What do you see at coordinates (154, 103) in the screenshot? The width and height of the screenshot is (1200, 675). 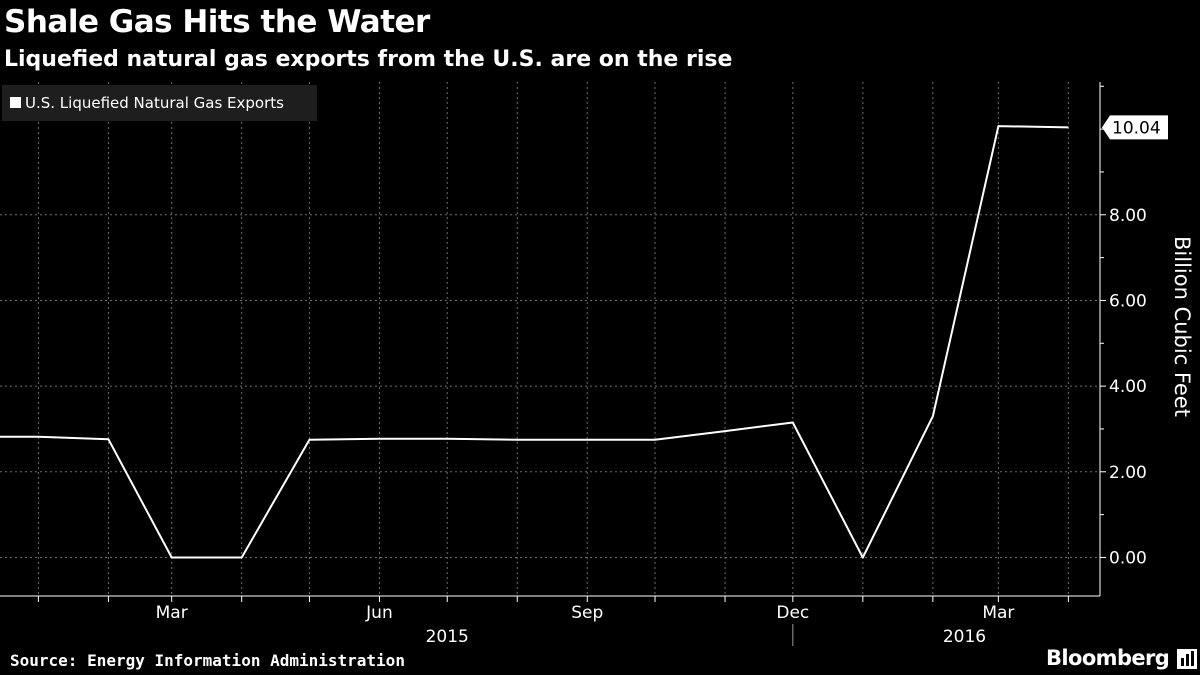 I see `legend-entry: U.S. Liquefied Natural Gas Exports` at bounding box center [154, 103].